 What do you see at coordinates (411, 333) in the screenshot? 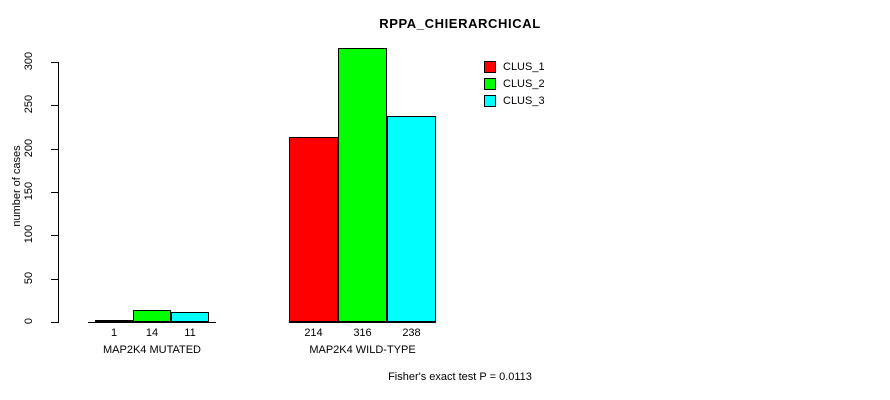
I see `bar-value-label: 238` at bounding box center [411, 333].